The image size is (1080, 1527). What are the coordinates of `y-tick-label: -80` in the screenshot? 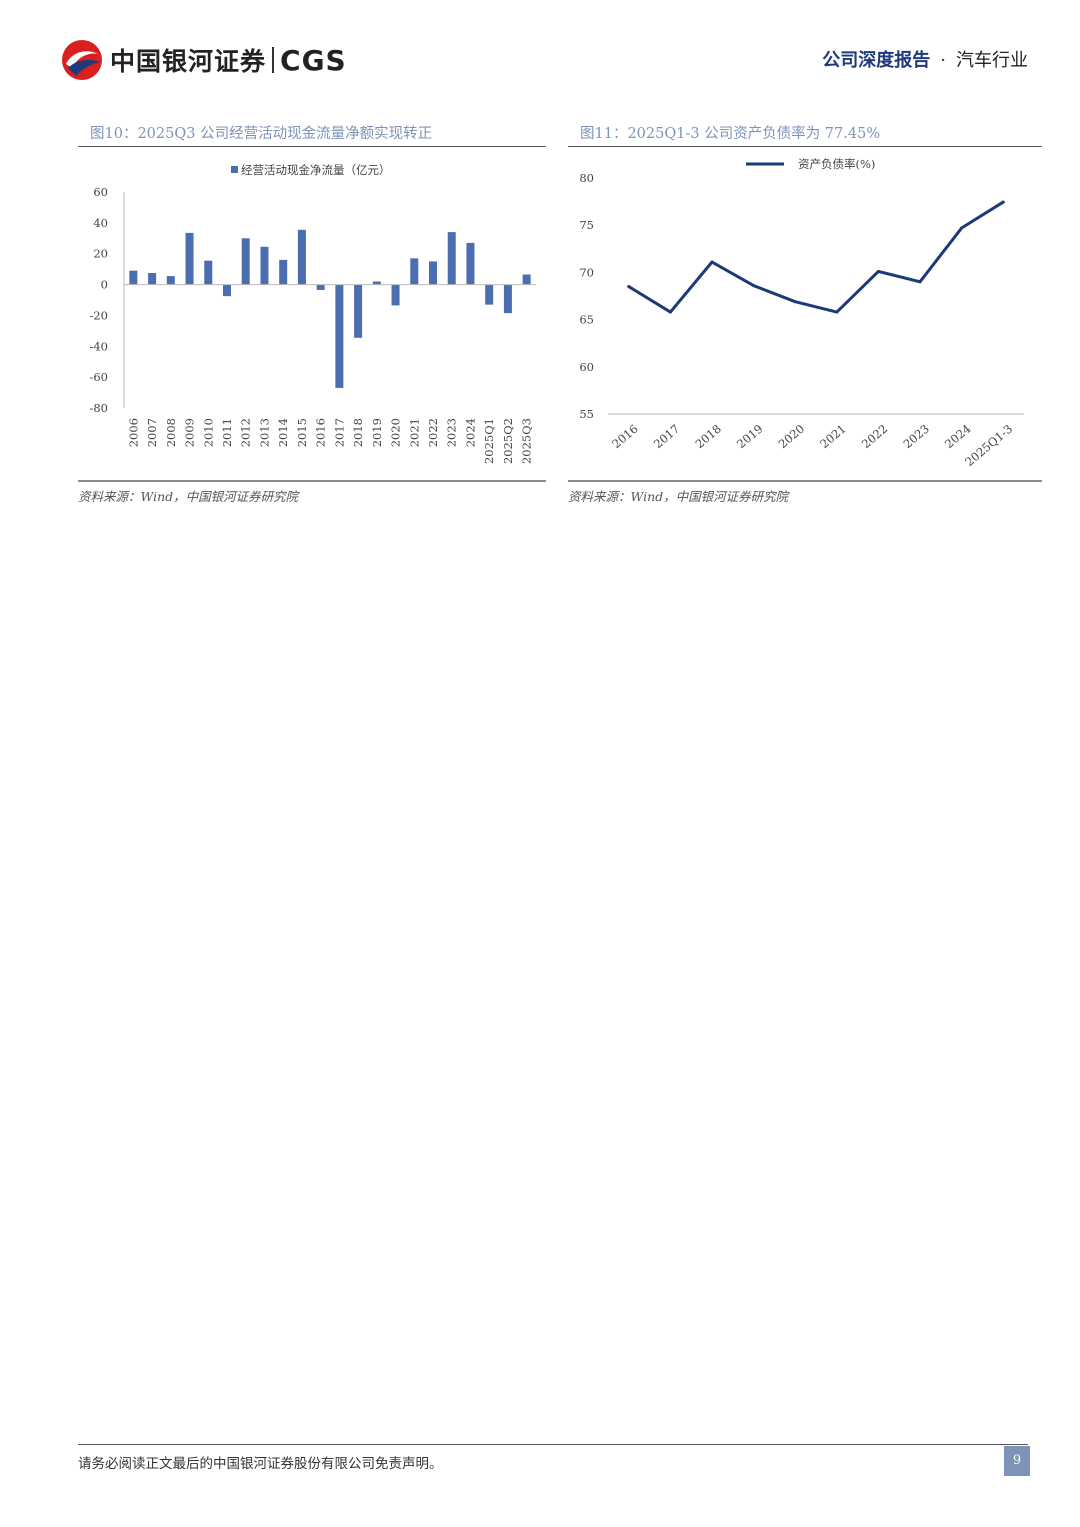 It's located at (98, 408).